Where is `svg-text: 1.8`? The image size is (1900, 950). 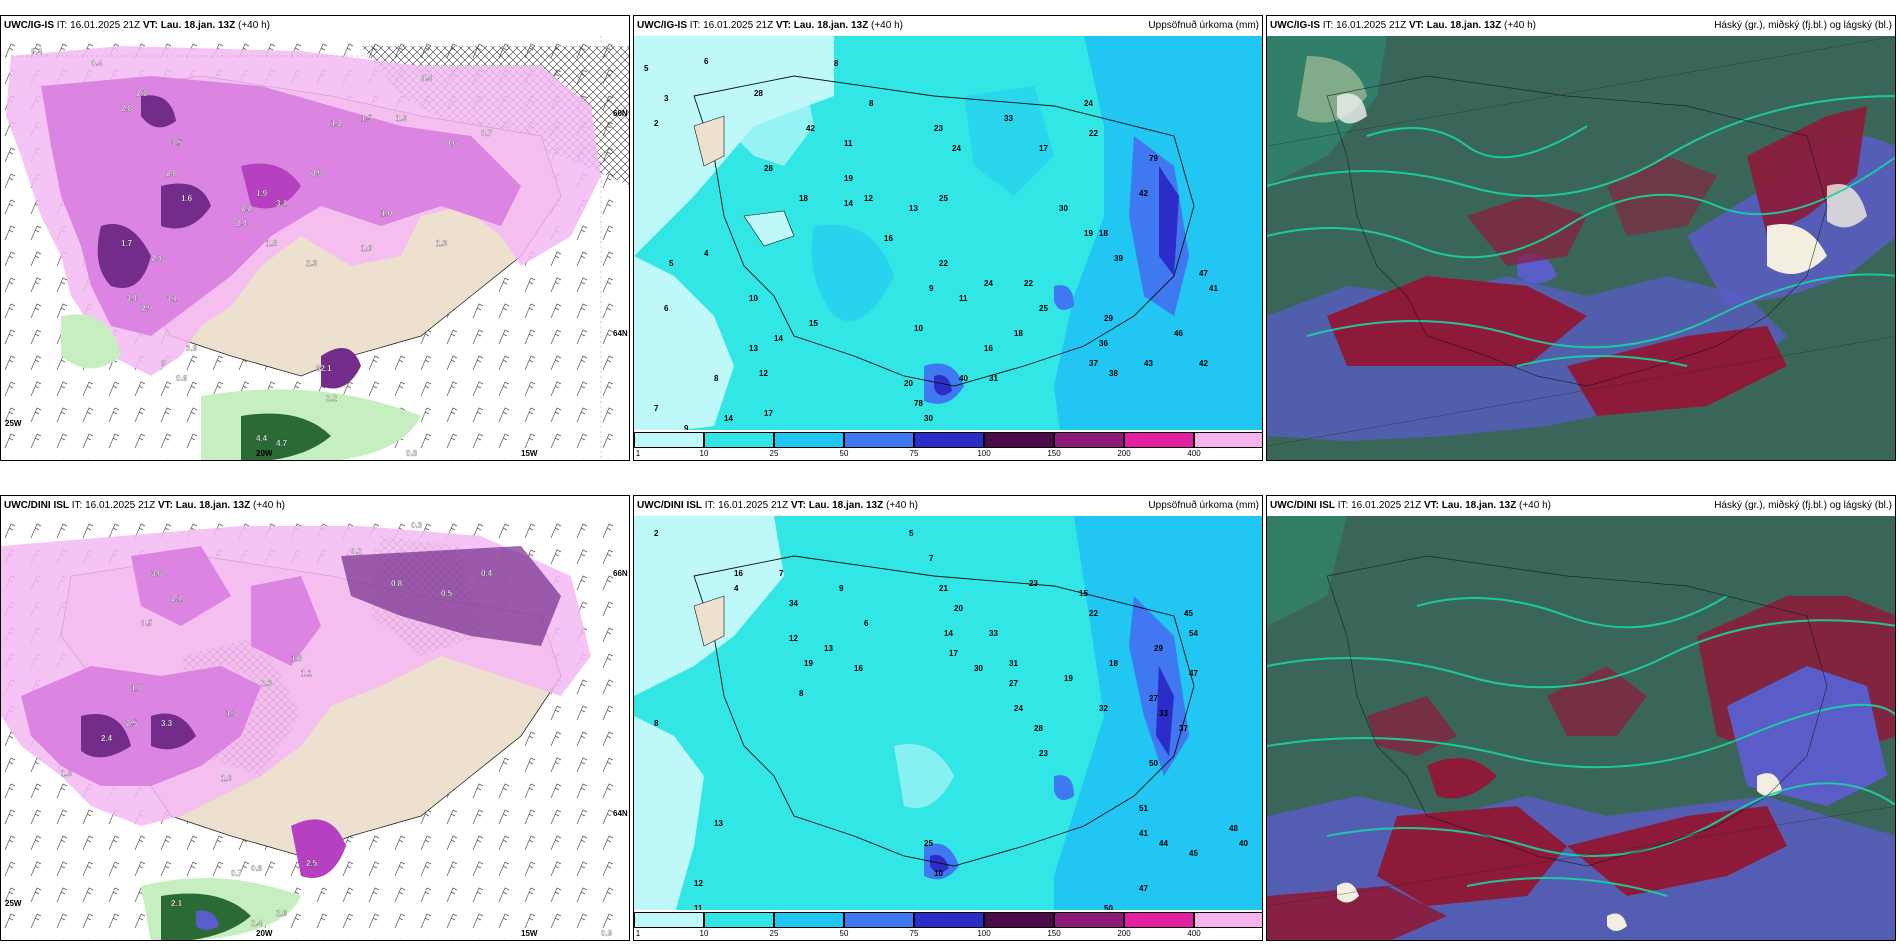
svg-text: 1.8 is located at coordinates (272, 243).